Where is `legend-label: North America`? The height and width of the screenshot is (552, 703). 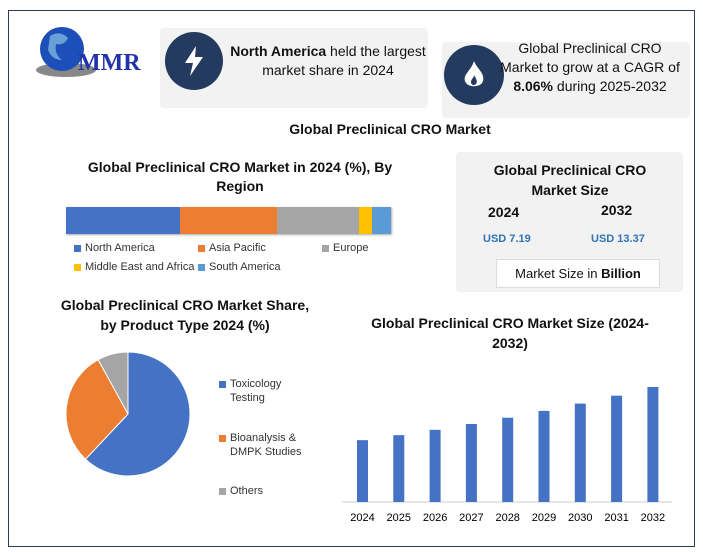
legend-label: North America is located at coordinates (120, 248).